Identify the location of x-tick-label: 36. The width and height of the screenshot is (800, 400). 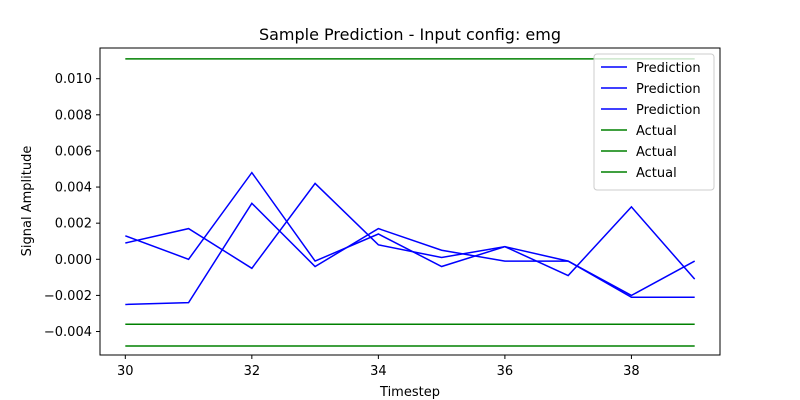
(505, 371).